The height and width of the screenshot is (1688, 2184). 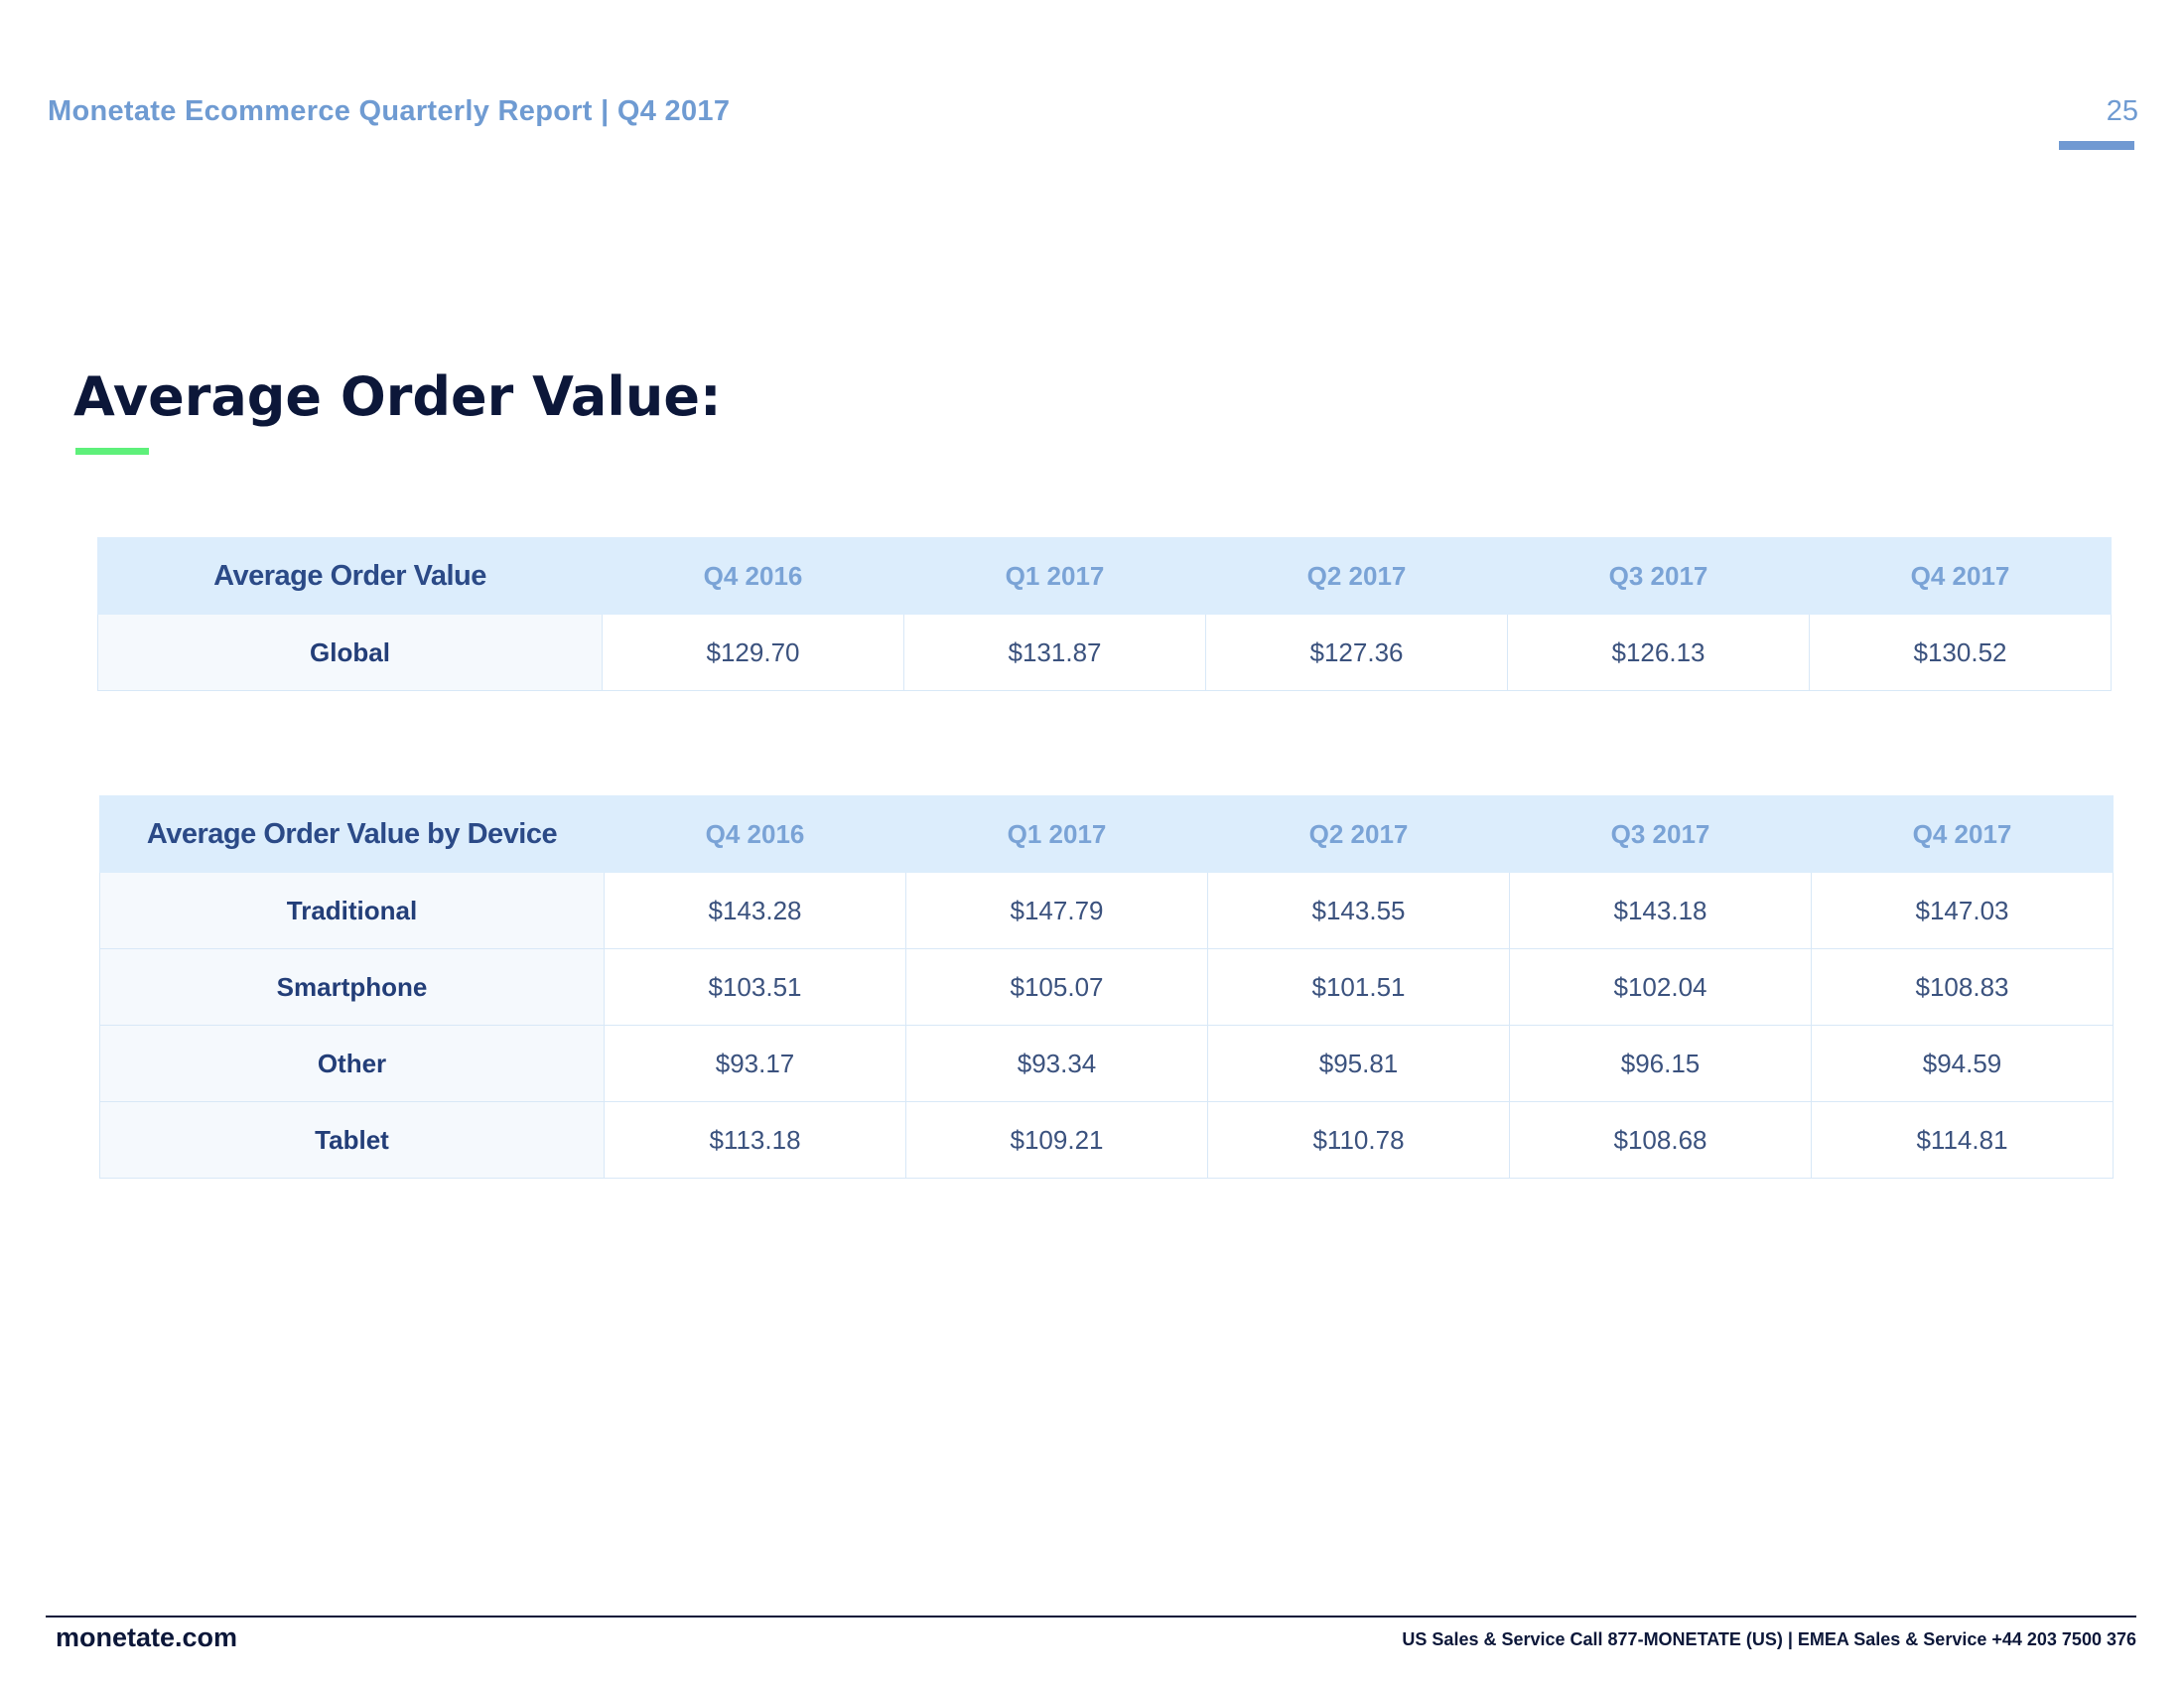 I want to click on value-cell: $105.07, so click(x=1056, y=987).